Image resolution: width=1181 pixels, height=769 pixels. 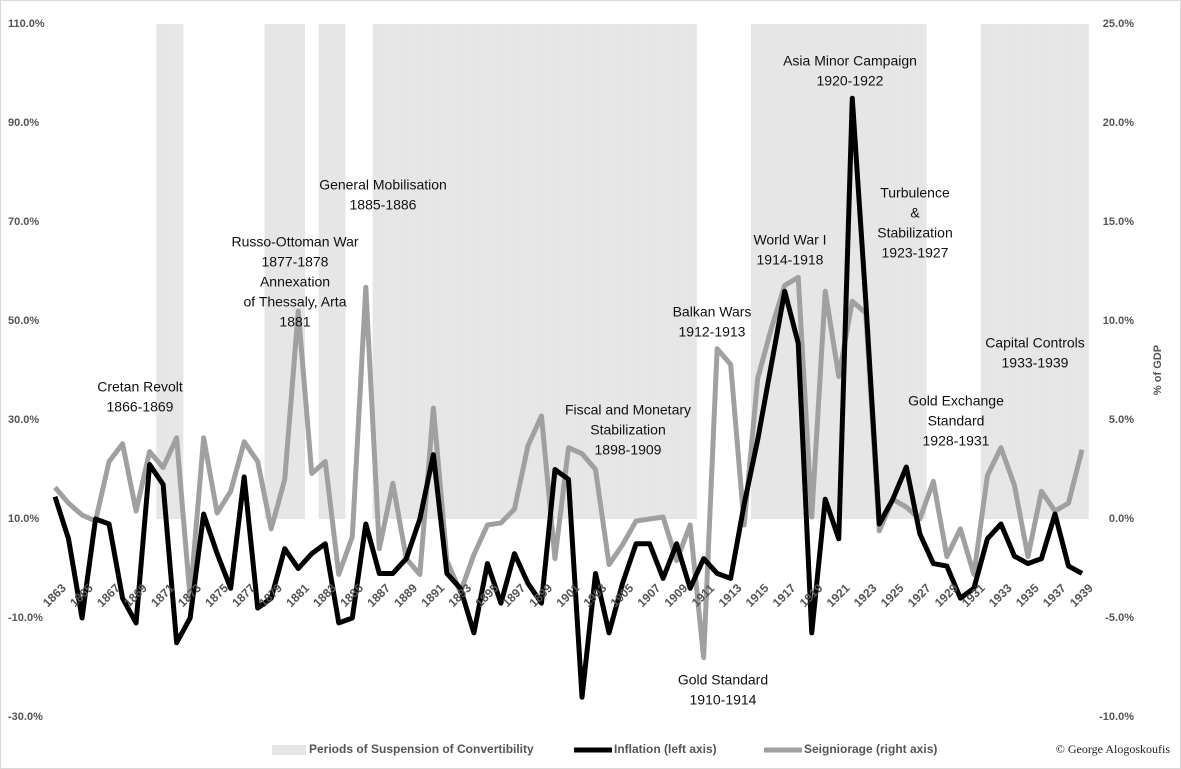 What do you see at coordinates (1035, 363) in the screenshot?
I see `annotation: 1933-1939` at bounding box center [1035, 363].